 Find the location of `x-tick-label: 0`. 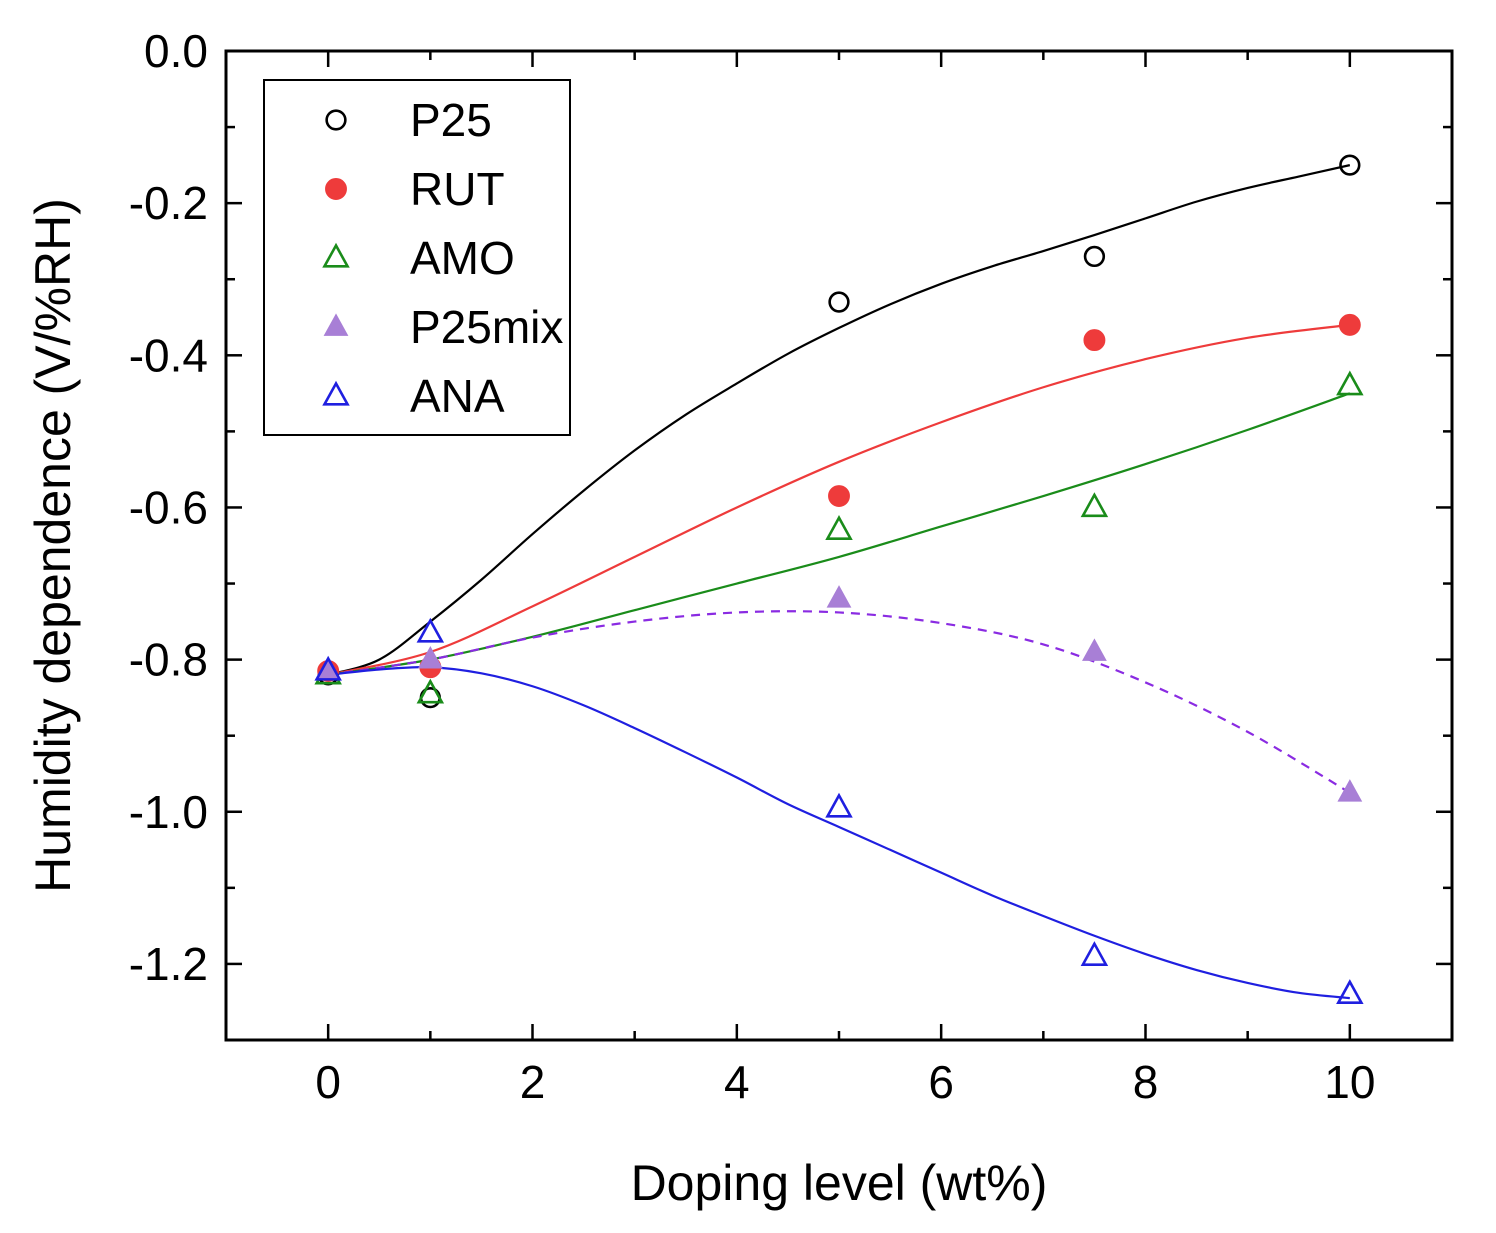

x-tick-label: 0 is located at coordinates (328, 1082).